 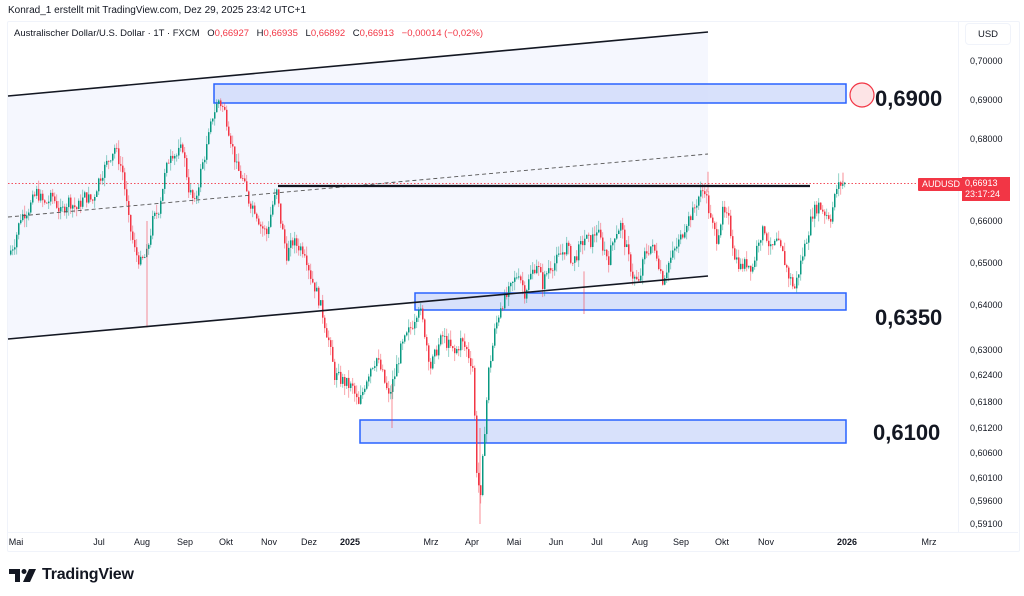 What do you see at coordinates (358, 307) in the screenshot?
I see `channel-lower-line` at bounding box center [358, 307].